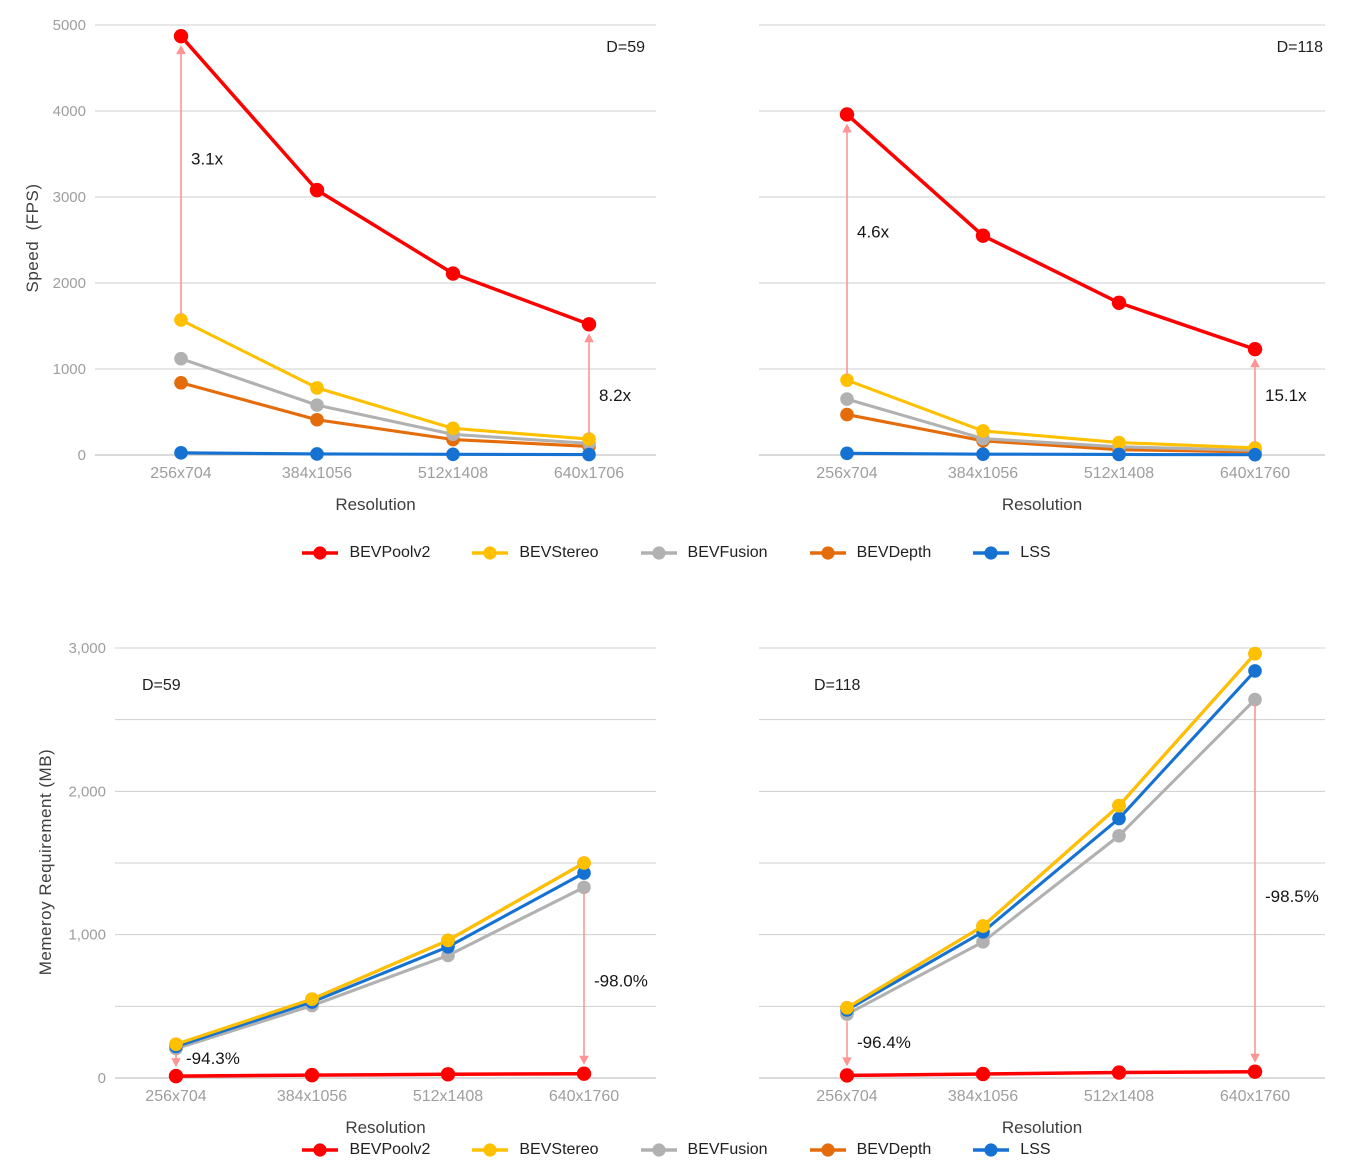  What do you see at coordinates (69, 283) in the screenshot?
I see `y-tick-label: 2000` at bounding box center [69, 283].